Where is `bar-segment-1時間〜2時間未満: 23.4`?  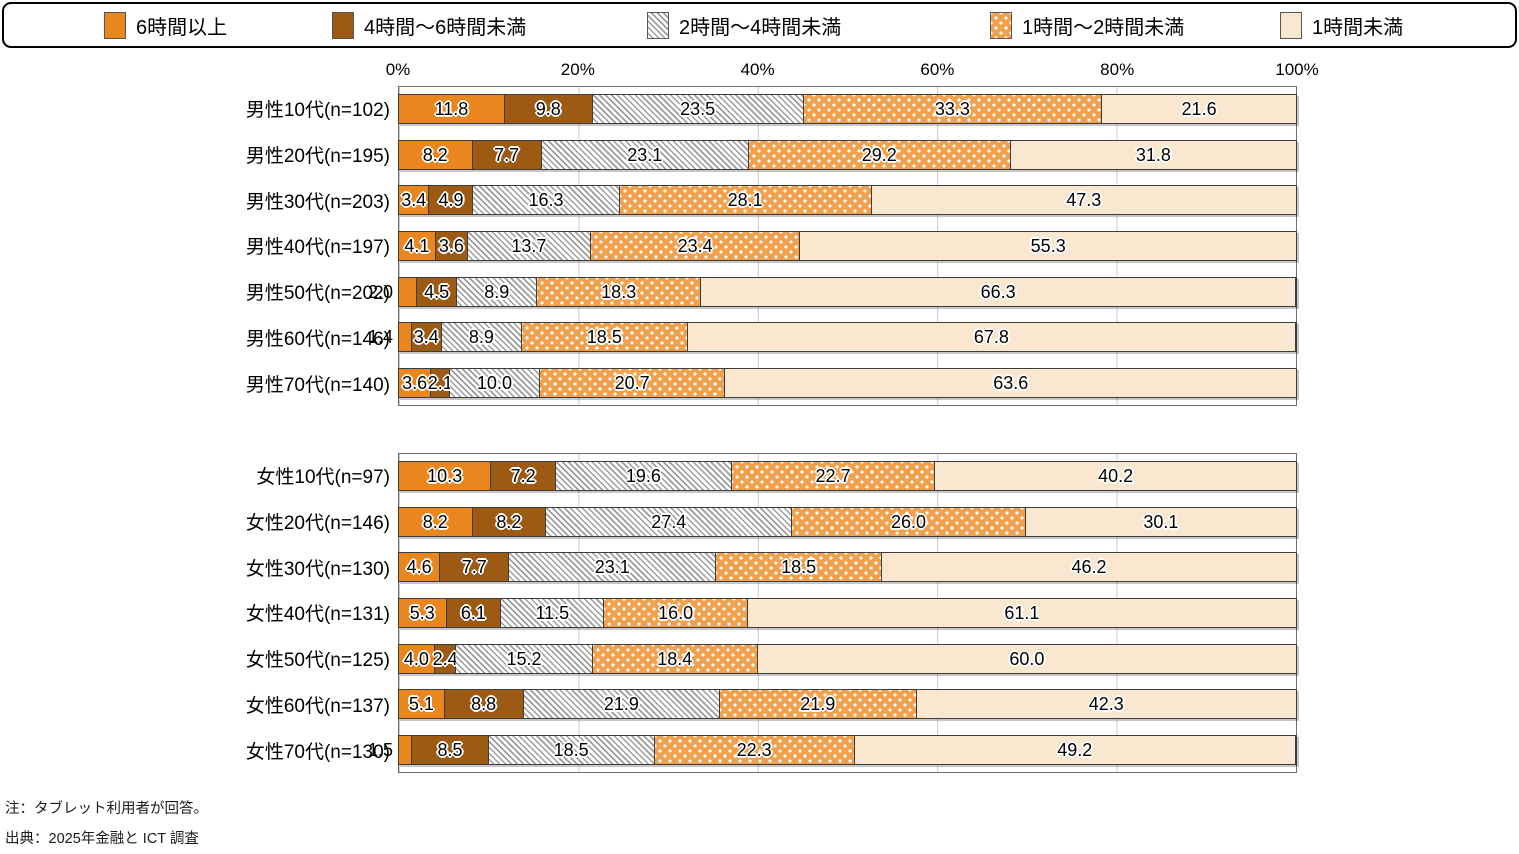
bar-segment-1時間〜2時間未満: 23.4 is located at coordinates (695, 245).